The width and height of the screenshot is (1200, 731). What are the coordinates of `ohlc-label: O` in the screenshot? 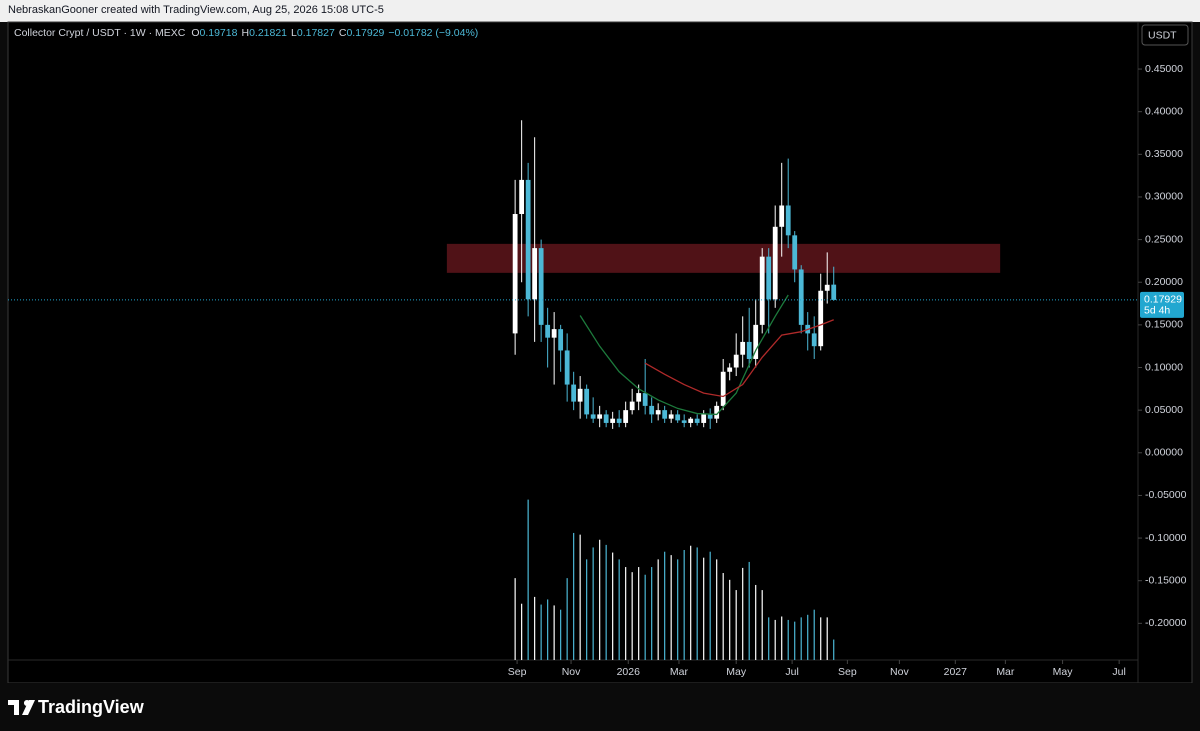 It's located at (195, 33).